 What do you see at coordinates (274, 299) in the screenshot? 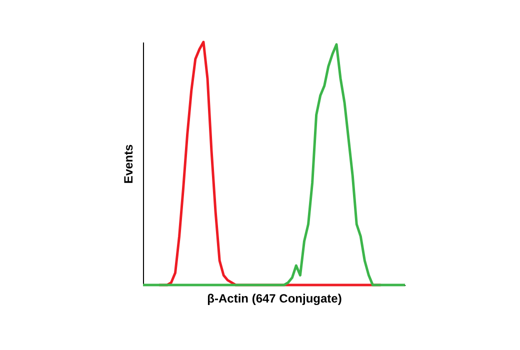
I see `x-axis-title: β-Actin (647 Conjugate)` at bounding box center [274, 299].